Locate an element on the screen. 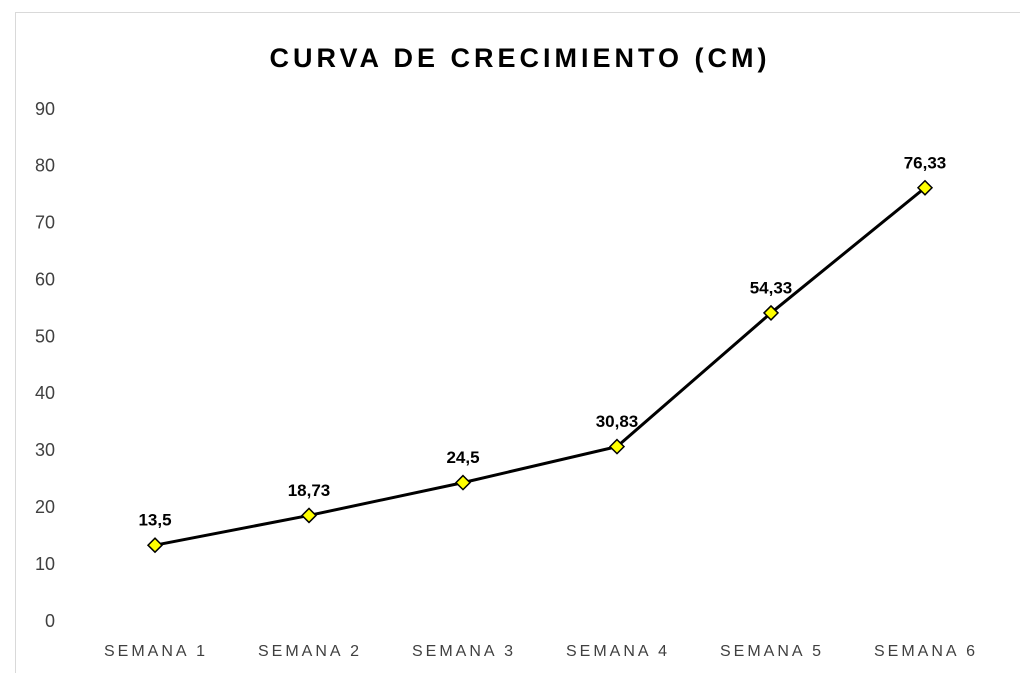 The width and height of the screenshot is (1020, 673). chart-title: CURVA DE CRECIMIENTO (CM) is located at coordinates (519, 58).